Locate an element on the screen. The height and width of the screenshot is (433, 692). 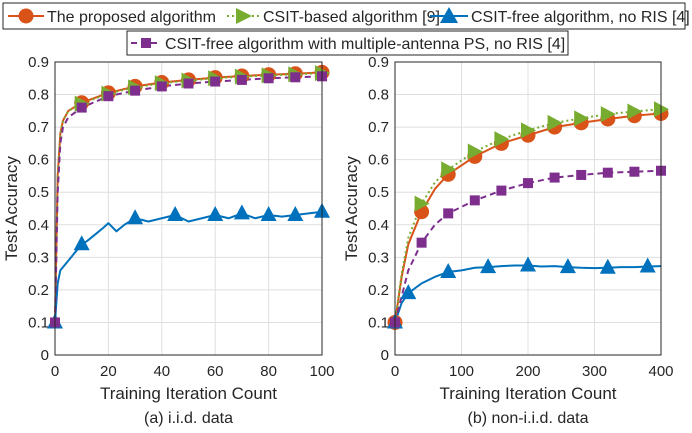
xtick-label-b: 200 is located at coordinates (527, 371).